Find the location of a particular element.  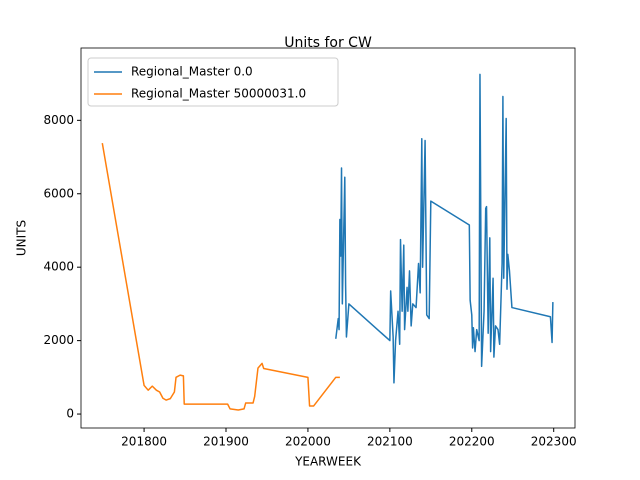

y-tick-label: 2000 is located at coordinates (58, 340).